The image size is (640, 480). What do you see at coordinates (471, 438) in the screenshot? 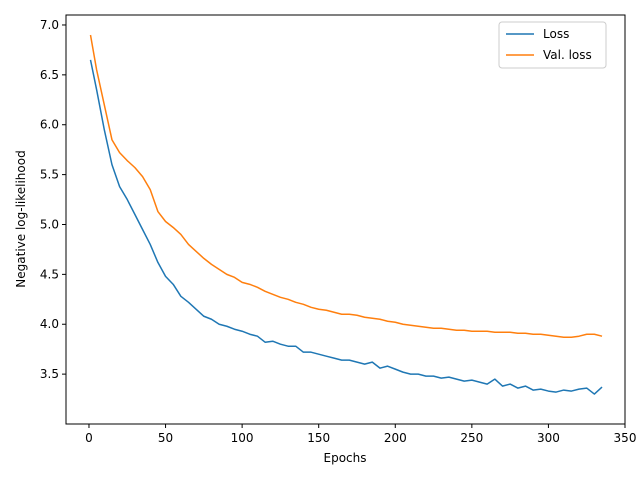
I see `x-tick-label: 250` at bounding box center [471, 438].